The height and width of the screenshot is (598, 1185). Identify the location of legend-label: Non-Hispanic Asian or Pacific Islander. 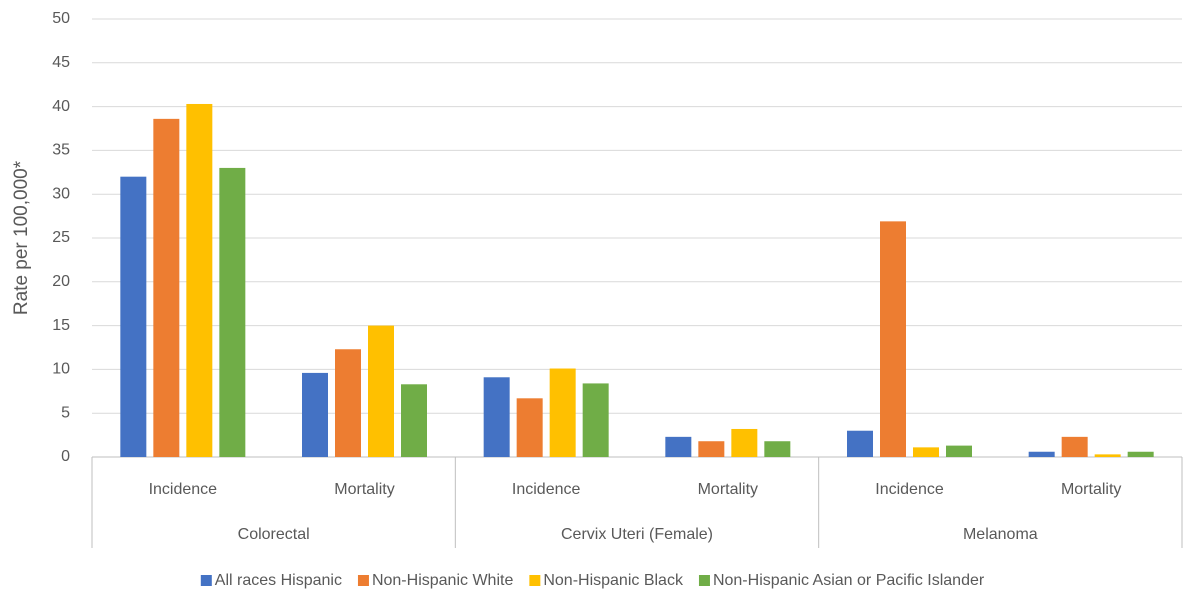
(849, 580).